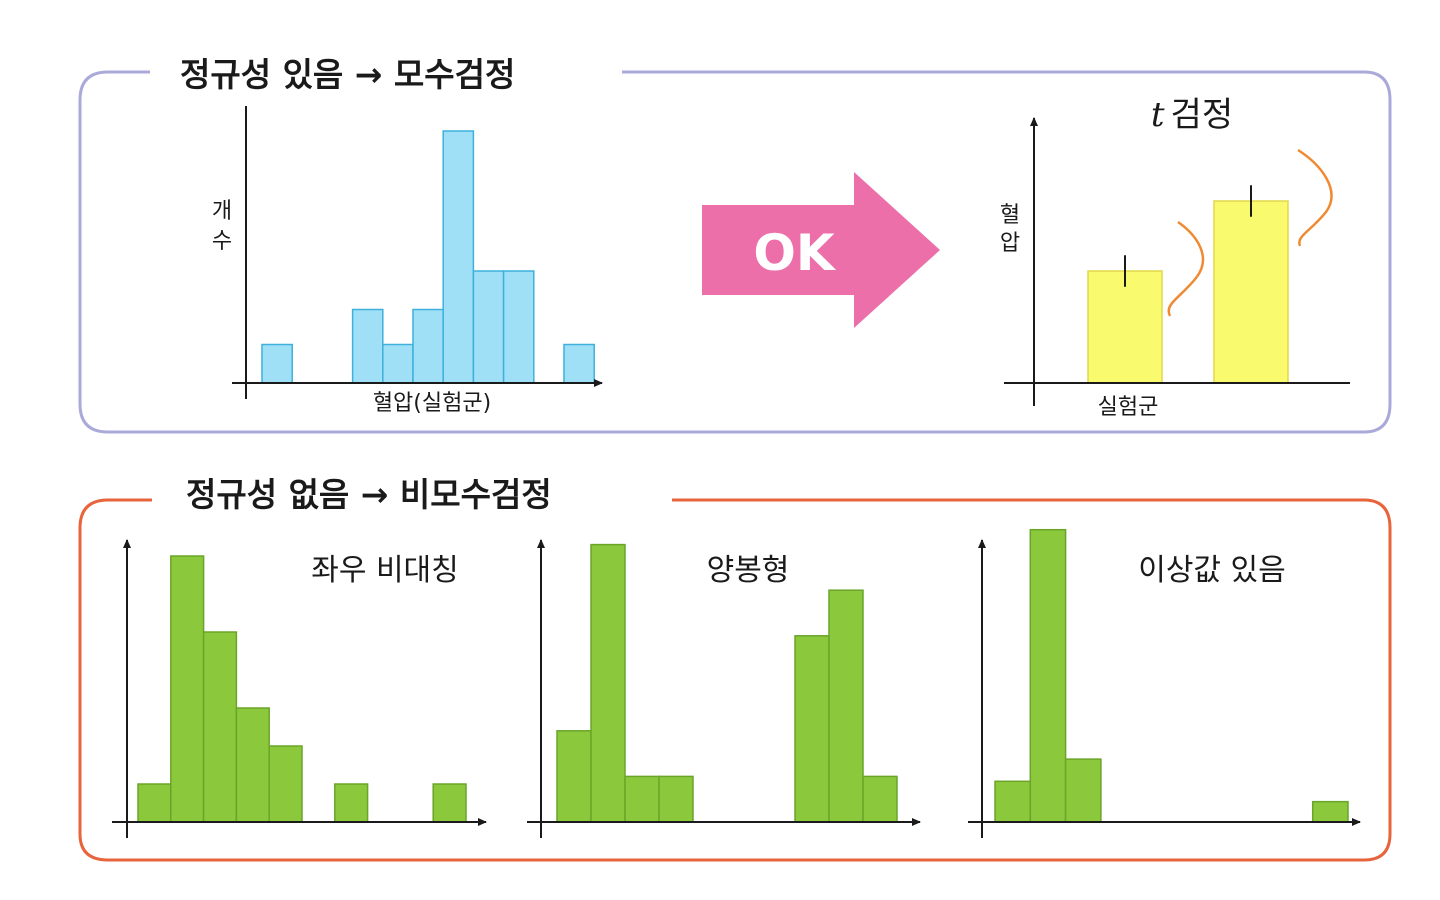  I want to click on panel3-label: 이상값 있음, so click(1212, 570).